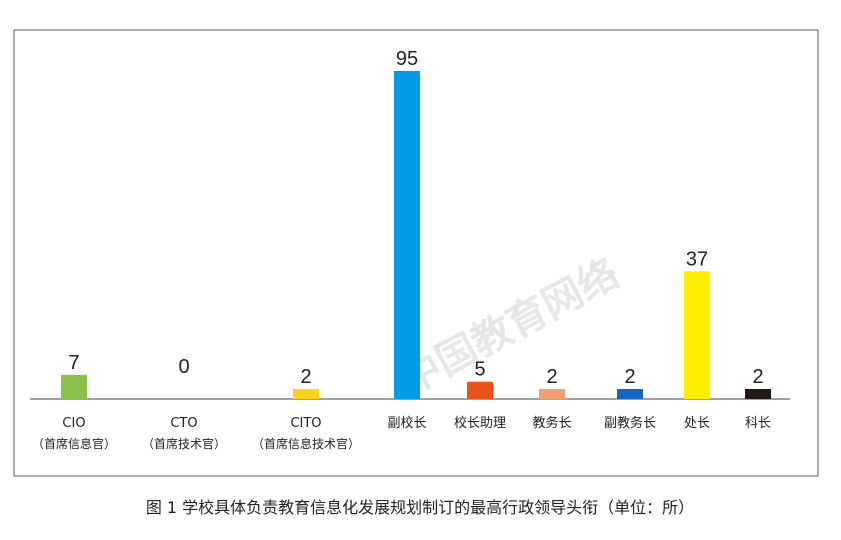 Image resolution: width=841 pixels, height=540 pixels. What do you see at coordinates (630, 423) in the screenshot?
I see `category-label-6: 副教务长` at bounding box center [630, 423].